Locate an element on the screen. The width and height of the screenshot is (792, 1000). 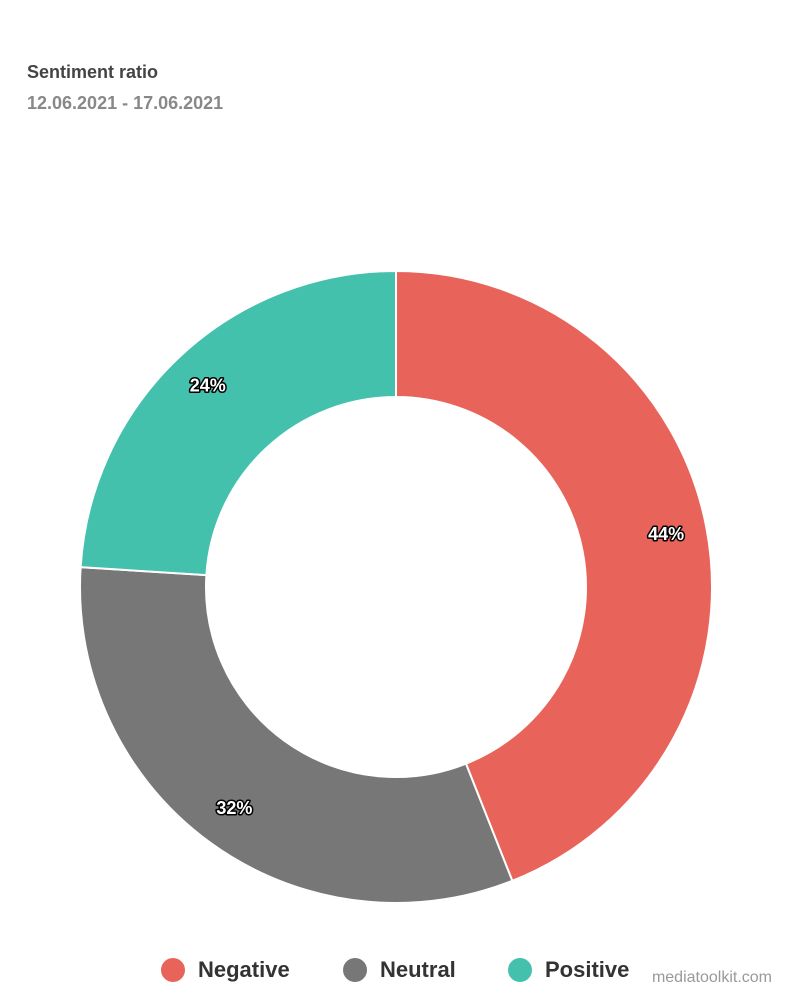
data-label: 32% is located at coordinates (234, 808).